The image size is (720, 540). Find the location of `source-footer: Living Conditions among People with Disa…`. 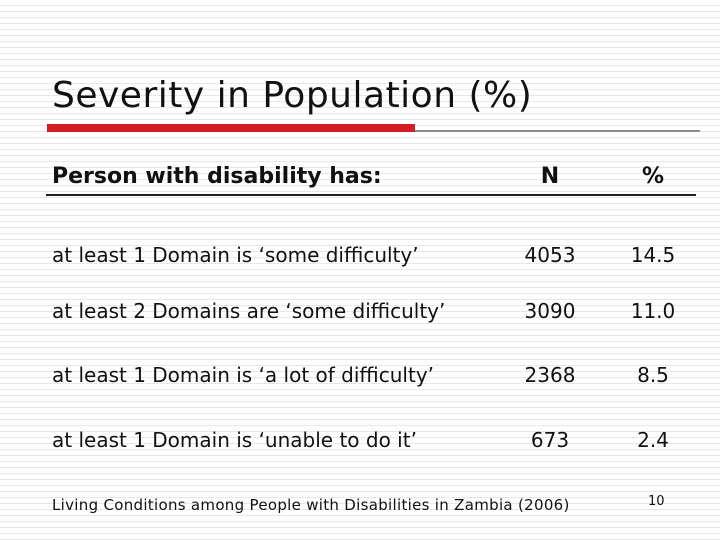

source-footer: Living Conditions among People with Disa… is located at coordinates (311, 505).